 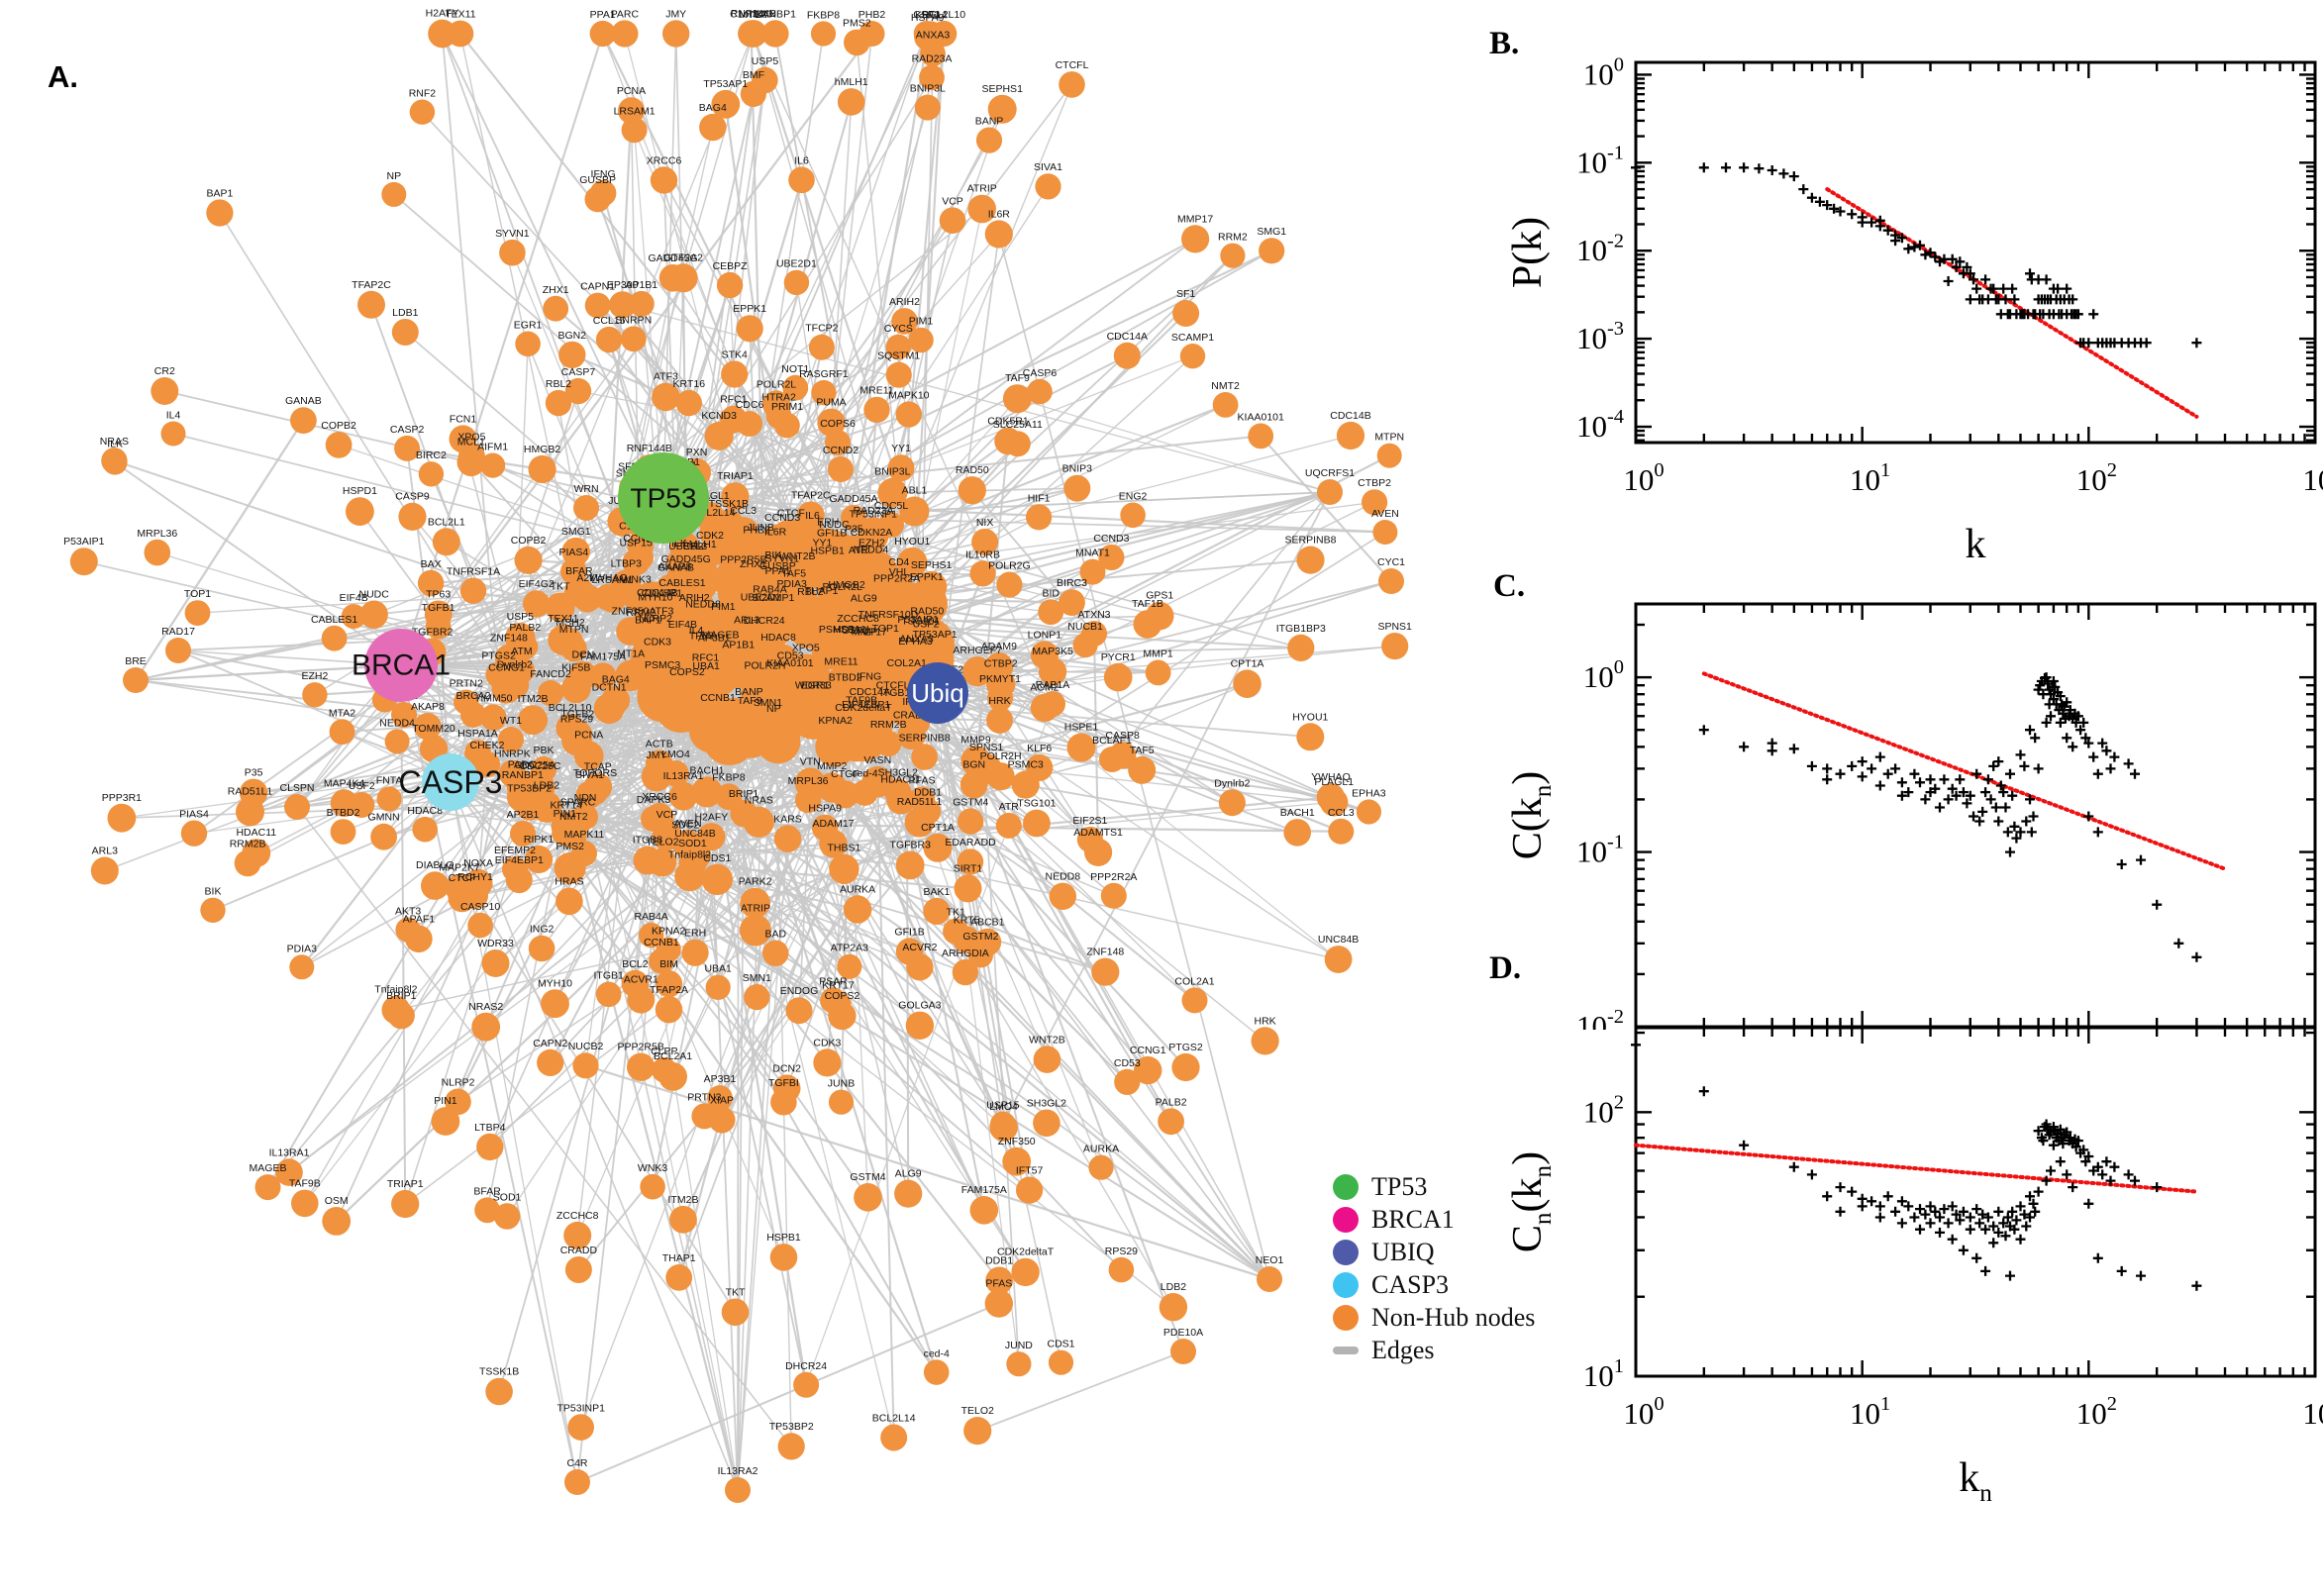 I want to click on gene-node-label: H2AFY, so click(x=443, y=14).